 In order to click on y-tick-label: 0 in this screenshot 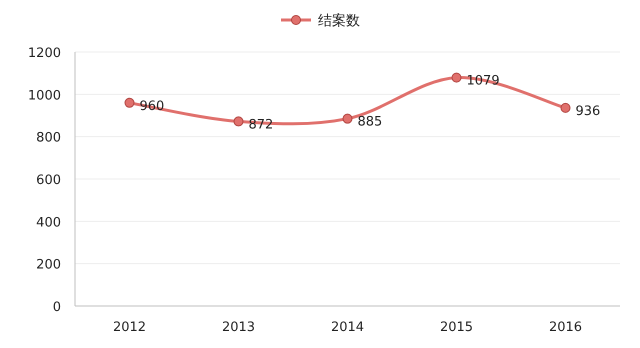, I will do `click(56, 307)`.